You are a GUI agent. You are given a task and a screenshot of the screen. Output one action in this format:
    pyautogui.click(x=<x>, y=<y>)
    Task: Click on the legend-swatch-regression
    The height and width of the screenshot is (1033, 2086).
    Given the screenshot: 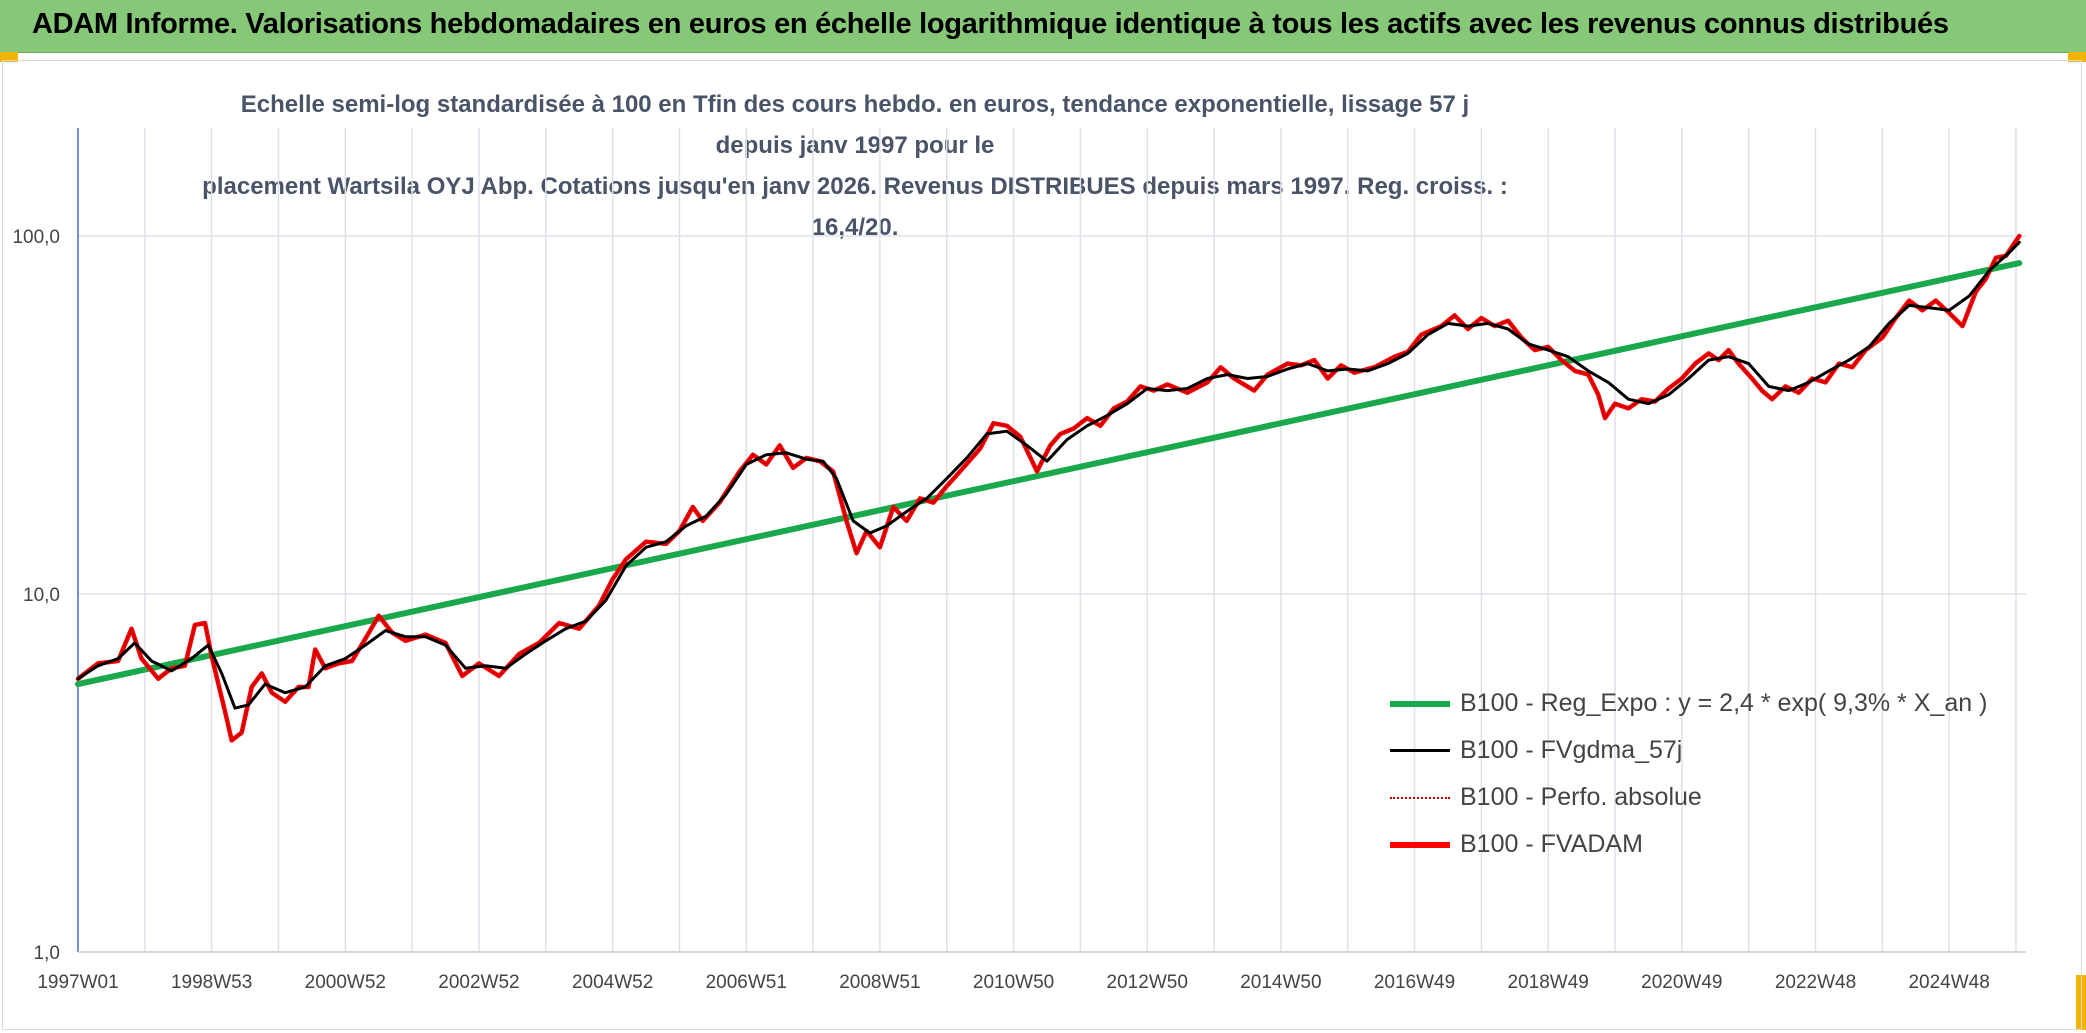 What is the action you would take?
    pyautogui.click(x=1420, y=703)
    